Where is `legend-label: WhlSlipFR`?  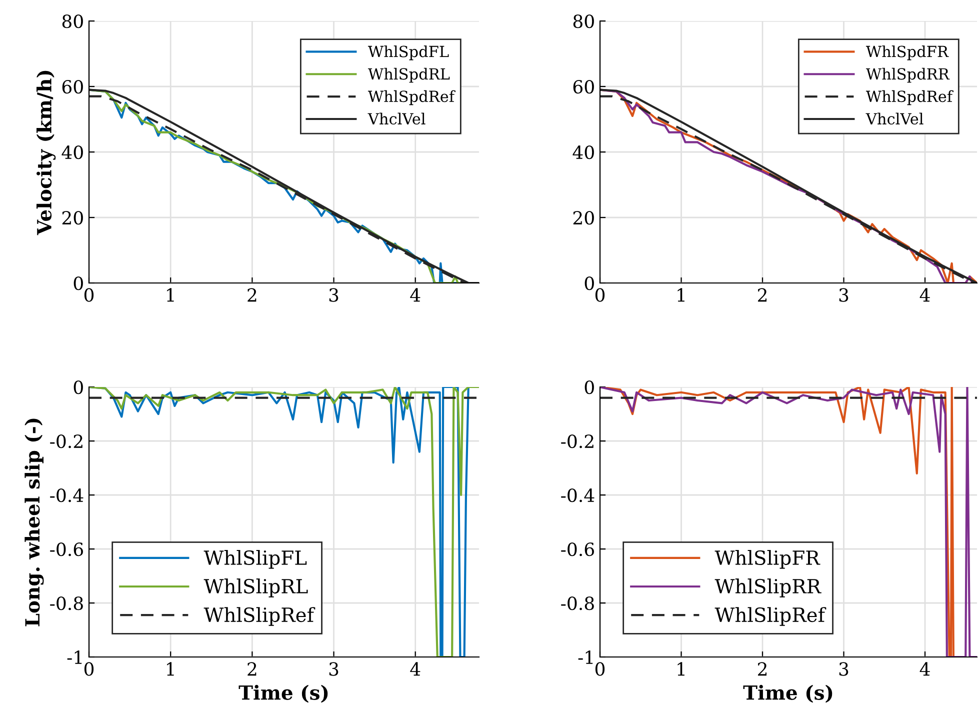
legend-label: WhlSlipFR is located at coordinates (767, 559).